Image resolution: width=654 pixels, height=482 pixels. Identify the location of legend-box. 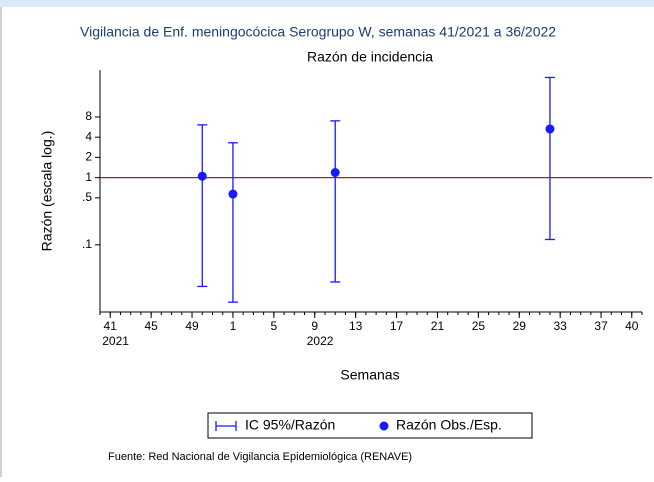
(370, 425).